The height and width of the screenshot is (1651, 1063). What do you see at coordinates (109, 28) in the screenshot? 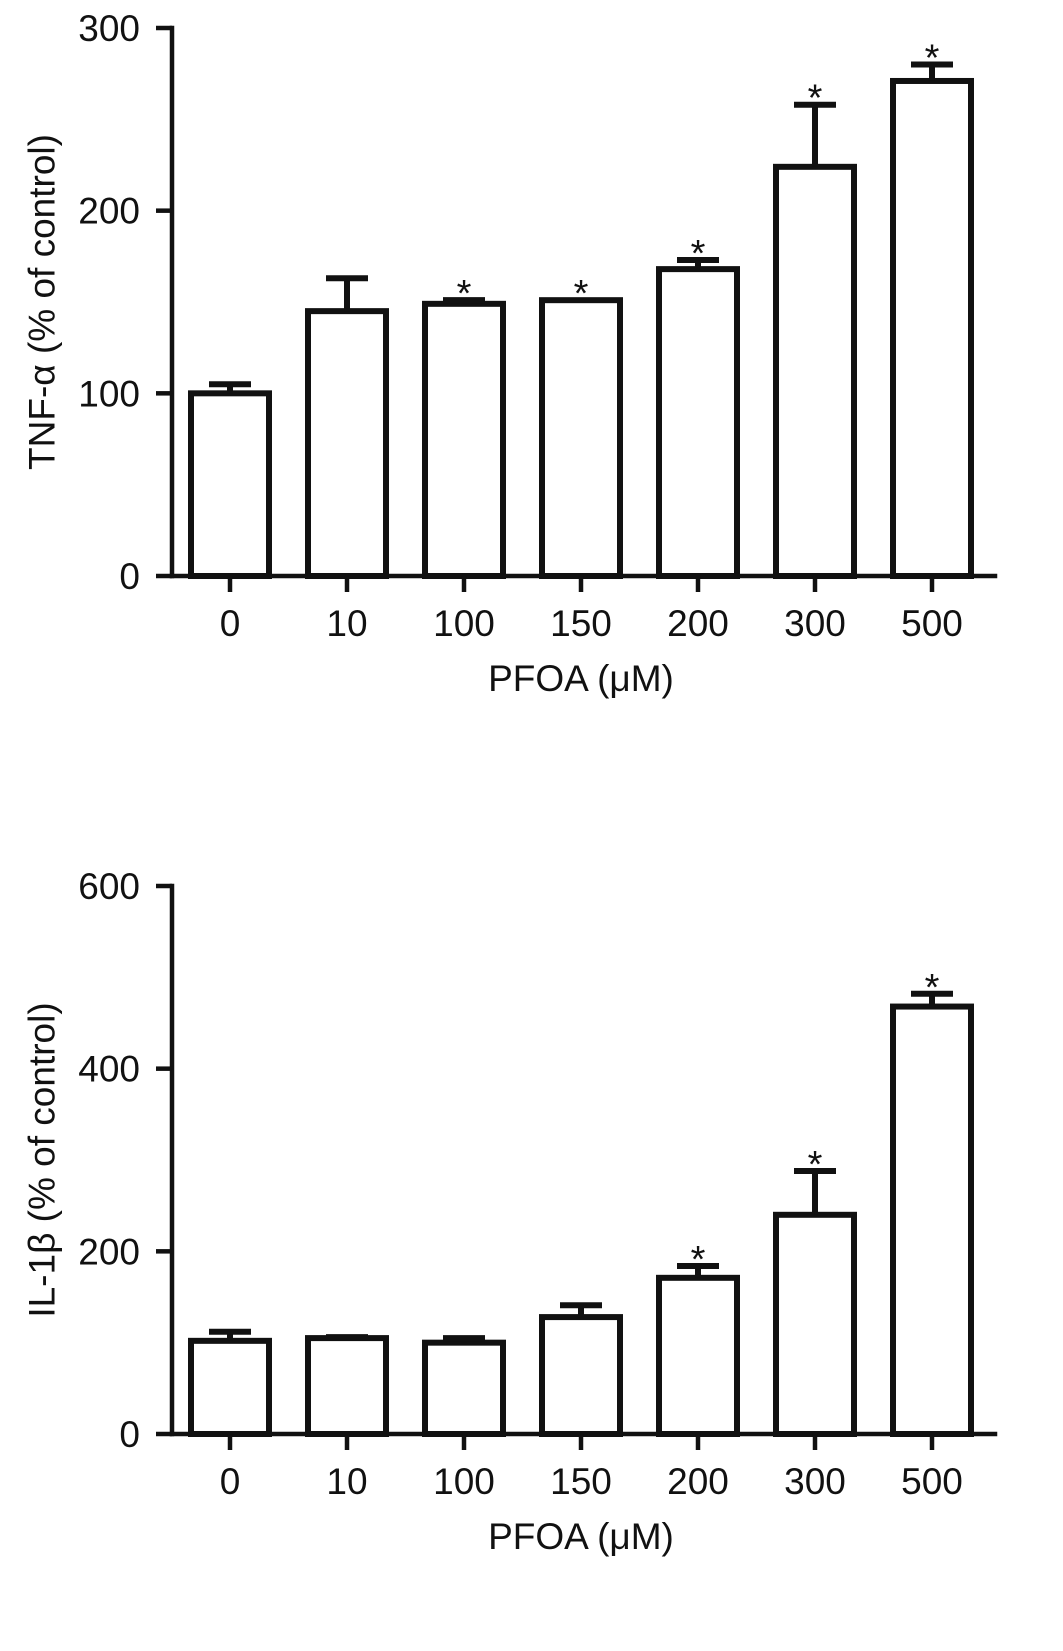
I see `y-tick-label: 300` at bounding box center [109, 28].